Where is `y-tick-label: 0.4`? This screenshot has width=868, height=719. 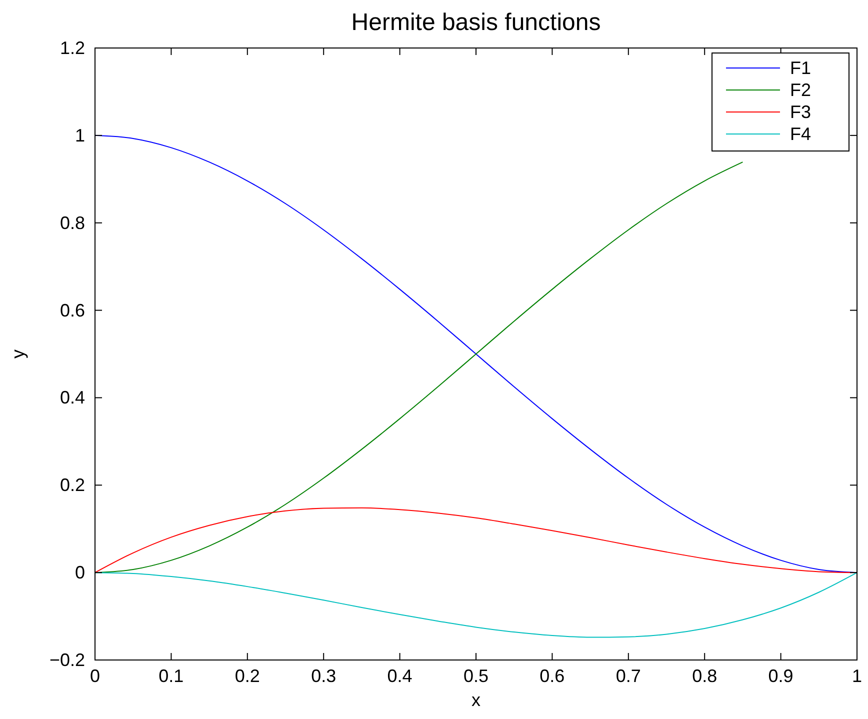
y-tick-label: 0.4 is located at coordinates (72, 398).